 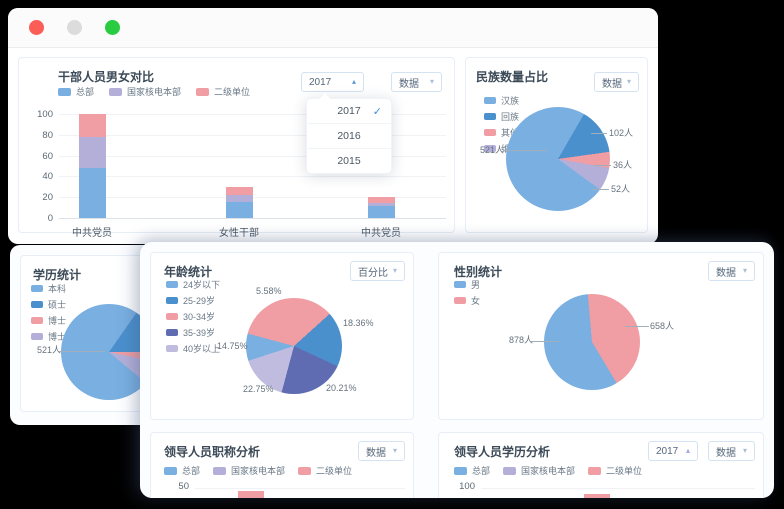 What do you see at coordinates (53, 320) in the screenshot?
I see `legend-item: 博士` at bounding box center [53, 320].